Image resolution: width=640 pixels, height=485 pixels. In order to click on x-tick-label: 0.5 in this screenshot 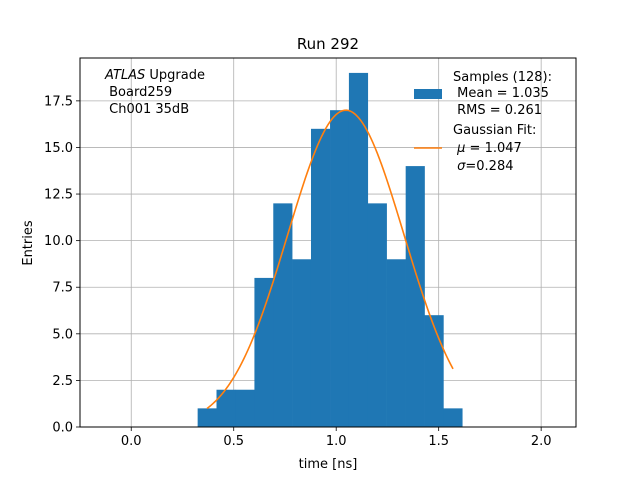, I will do `click(233, 441)`.